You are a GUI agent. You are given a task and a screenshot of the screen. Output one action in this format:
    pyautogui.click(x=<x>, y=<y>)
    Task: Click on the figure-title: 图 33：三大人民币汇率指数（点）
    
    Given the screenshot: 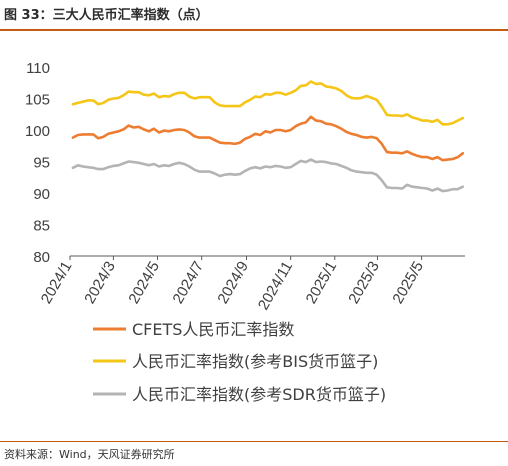 What is the action you would take?
    pyautogui.click(x=106, y=15)
    